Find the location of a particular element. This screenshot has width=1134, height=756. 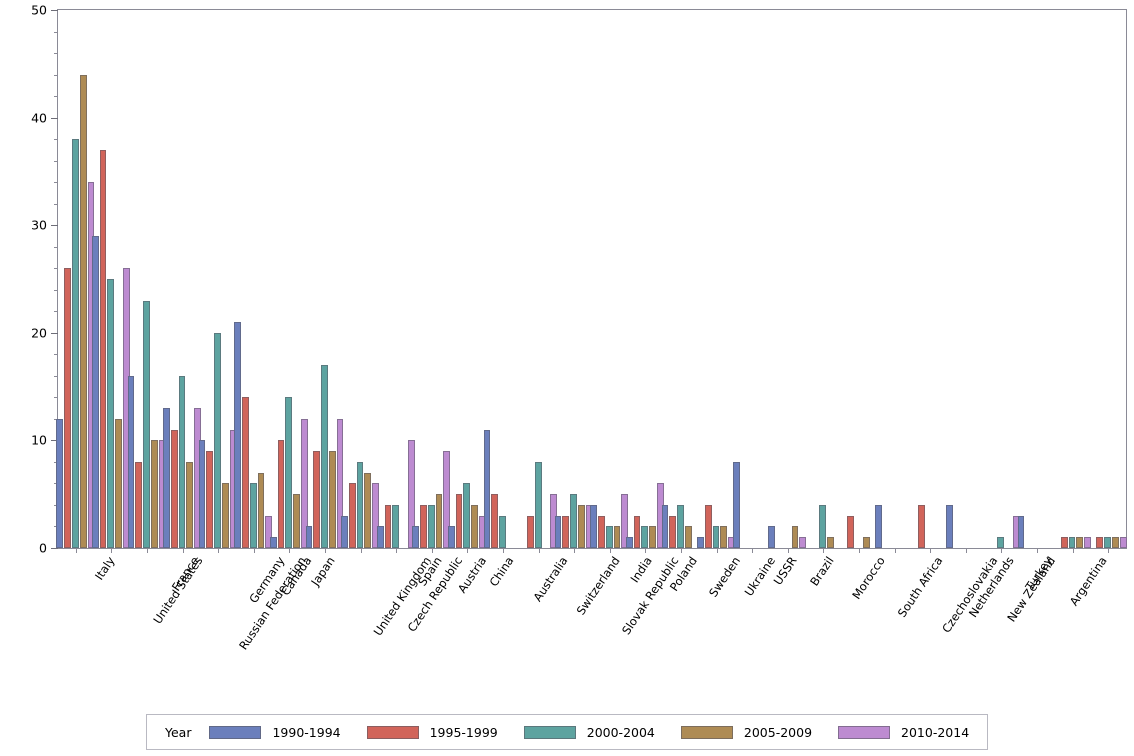

legend-entry: 2010-2014 is located at coordinates (903, 732).